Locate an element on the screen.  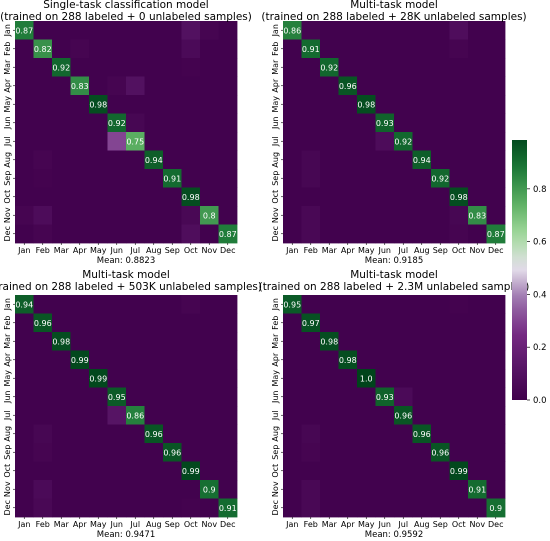
y-tick-label: Jul is located at coordinates (275, 141).